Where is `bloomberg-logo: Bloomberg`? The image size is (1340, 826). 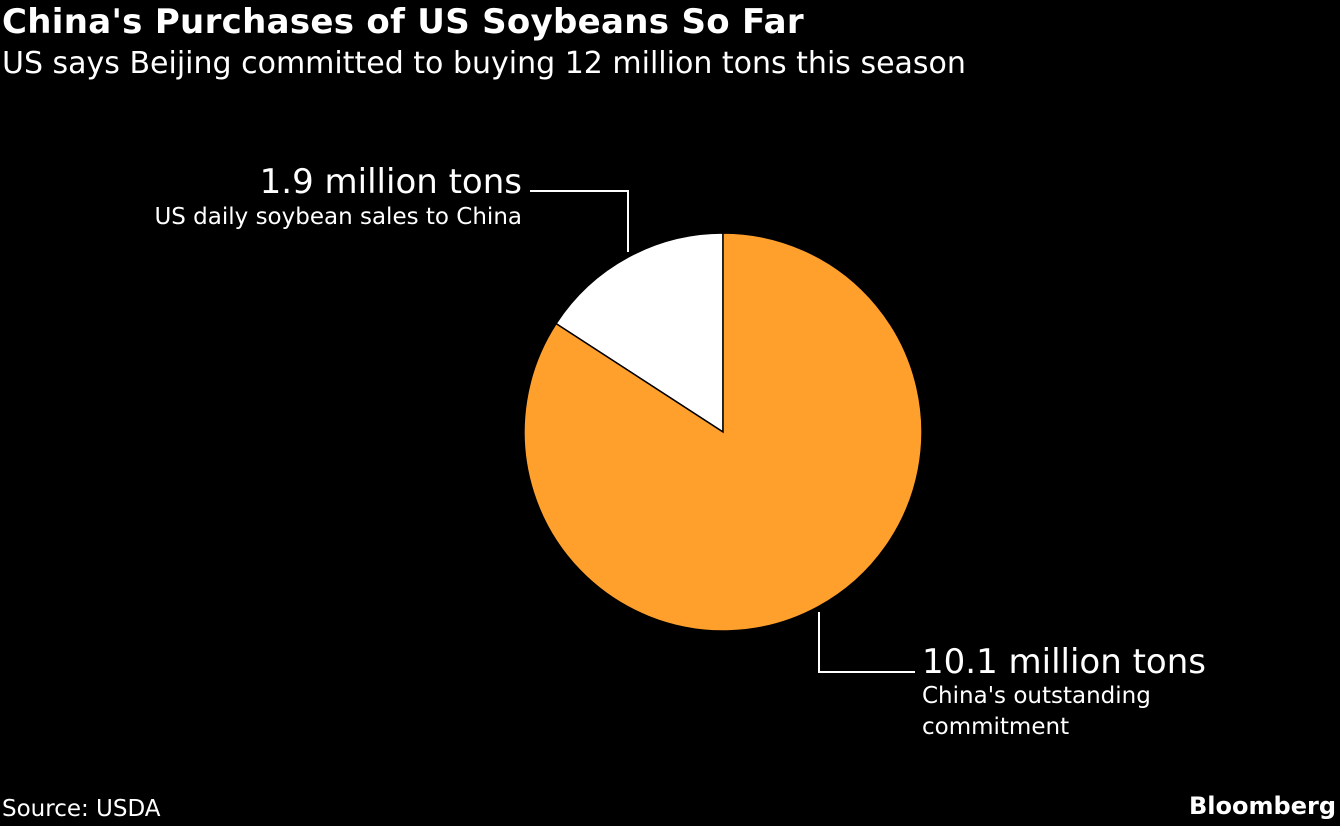 bloomberg-logo: Bloomberg is located at coordinates (1262, 806).